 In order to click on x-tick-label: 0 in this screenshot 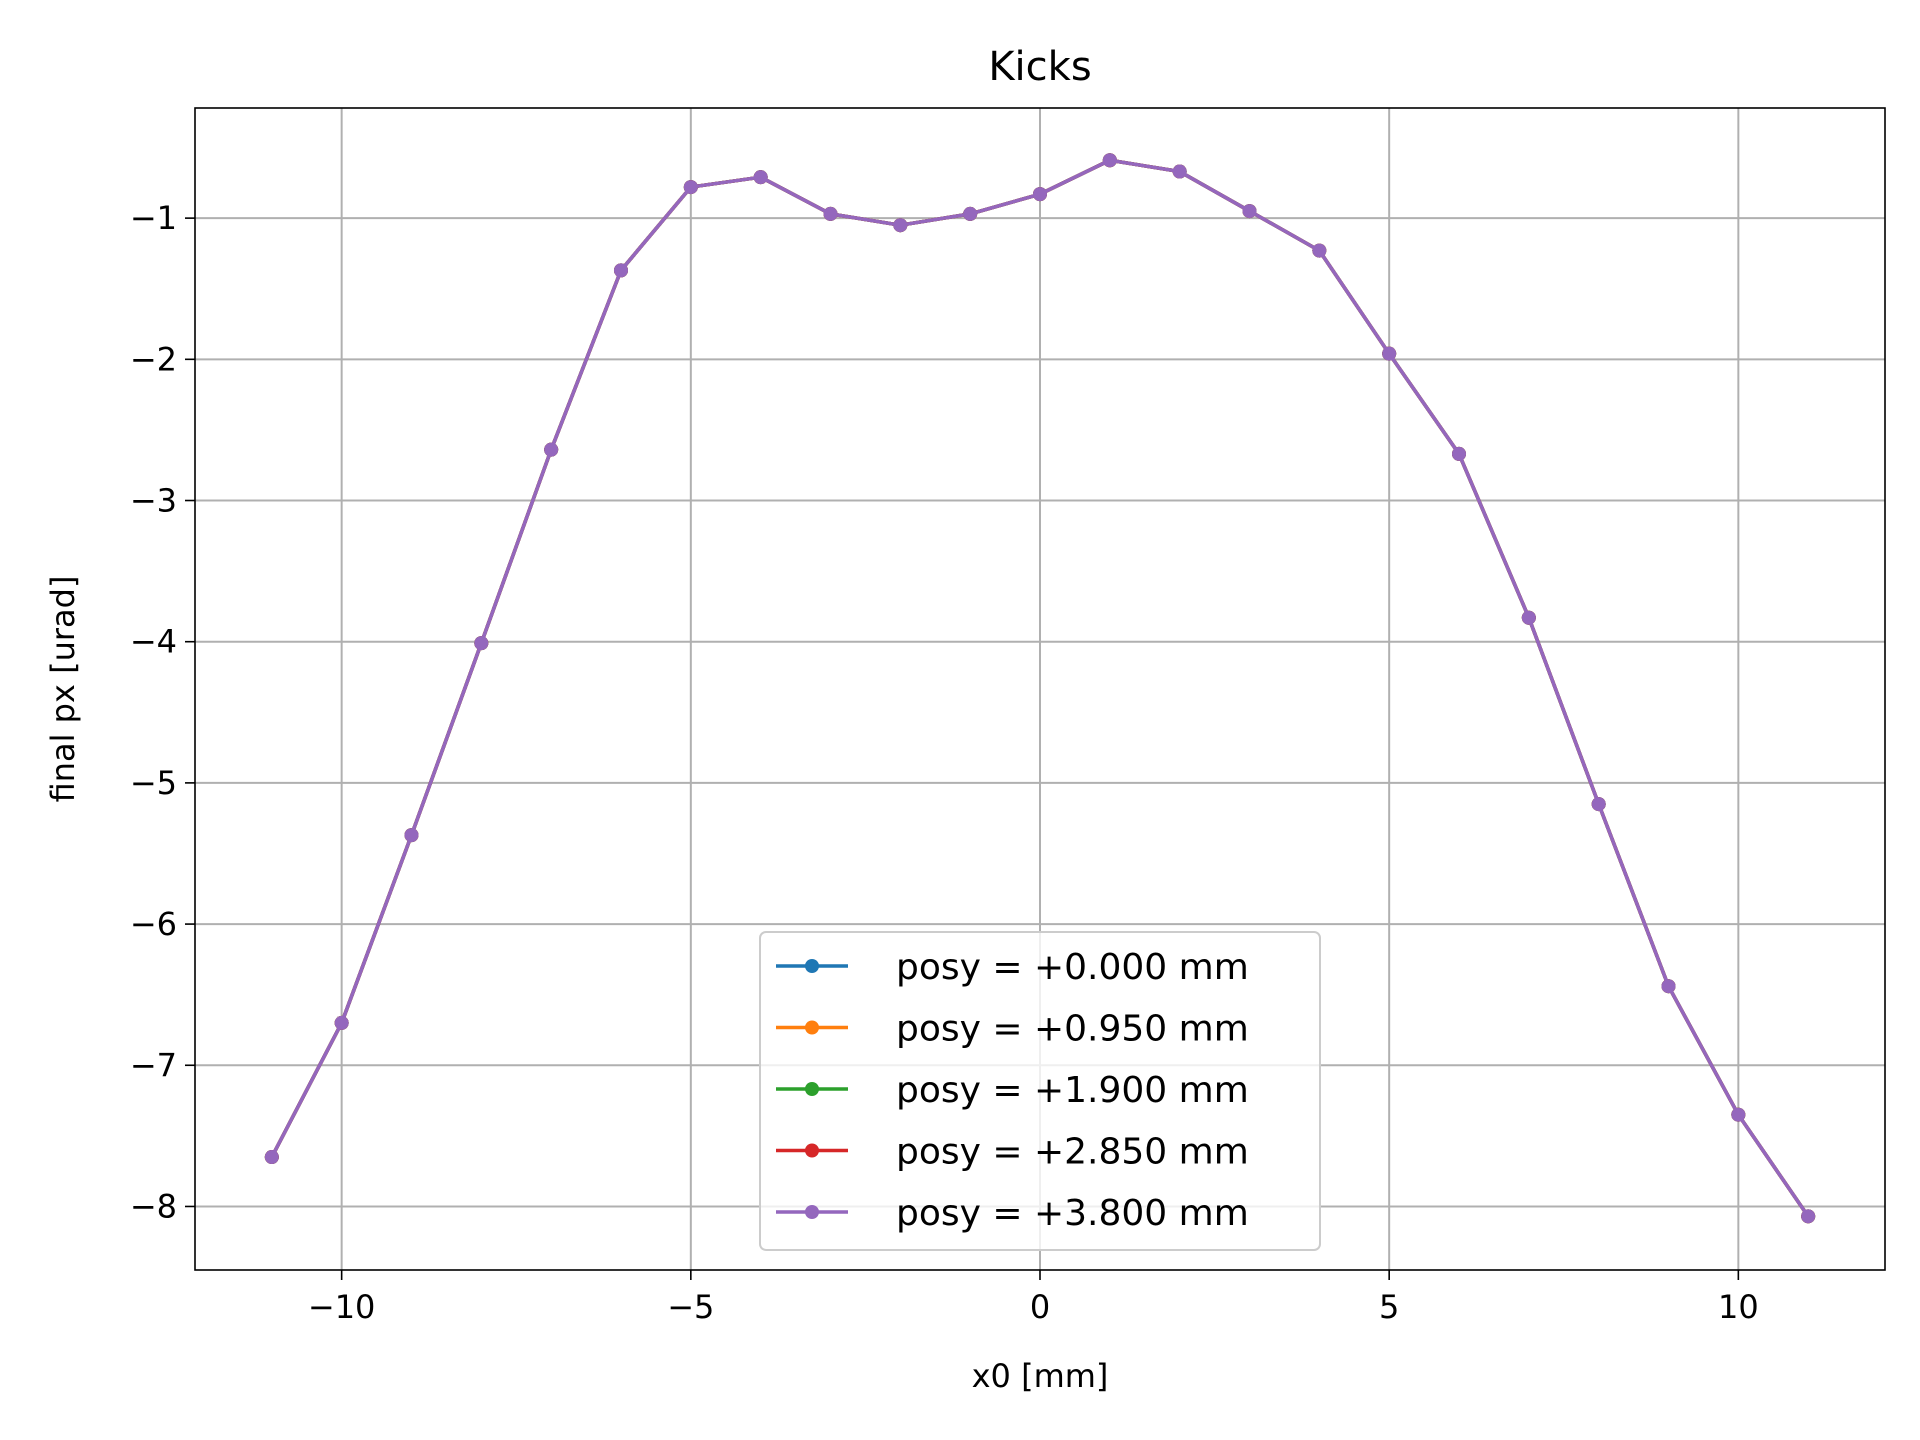, I will do `click(1040, 1307)`.